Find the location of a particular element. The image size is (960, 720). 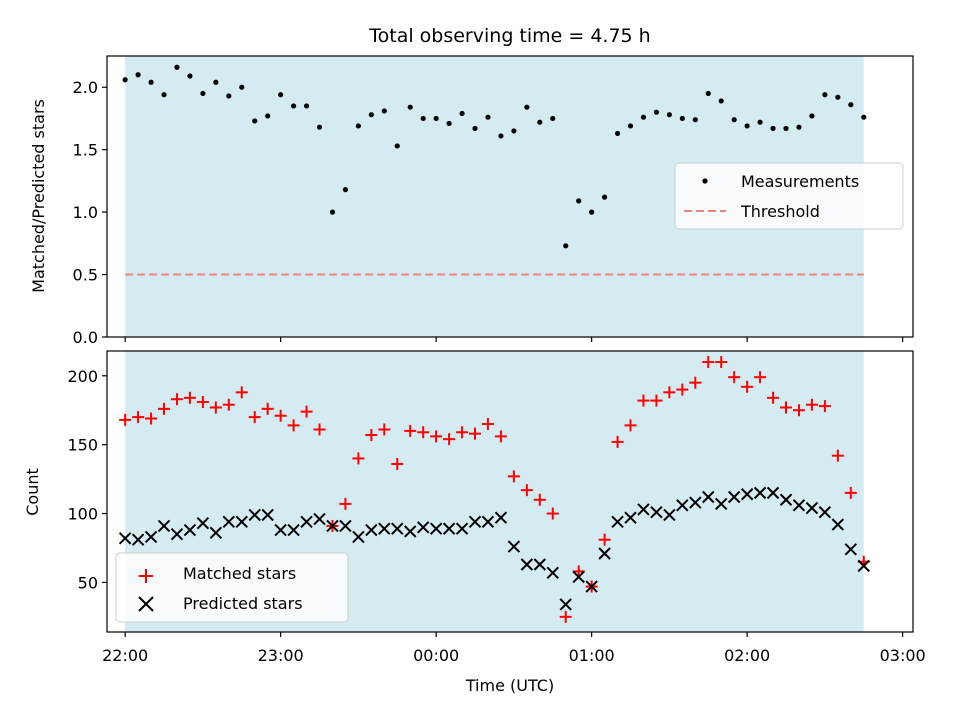

threshold-legend-label: Threshold is located at coordinates (780, 211).